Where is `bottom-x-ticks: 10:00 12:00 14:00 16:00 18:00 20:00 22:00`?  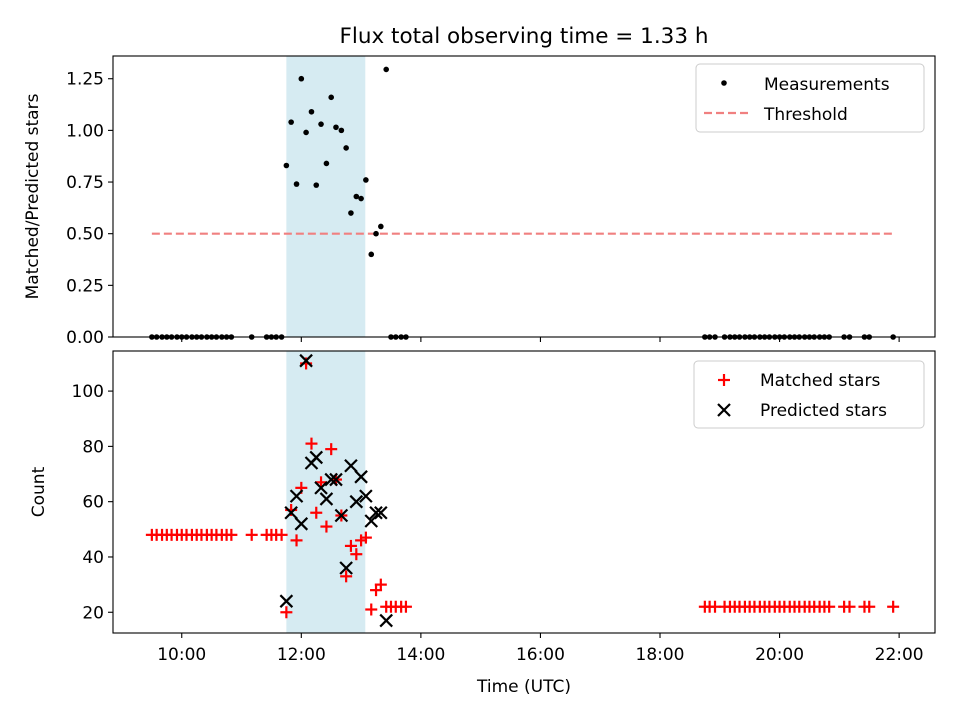 bottom-x-ticks: 10:00 12:00 14:00 16:00 18:00 20:00 22:00 is located at coordinates (540, 649).